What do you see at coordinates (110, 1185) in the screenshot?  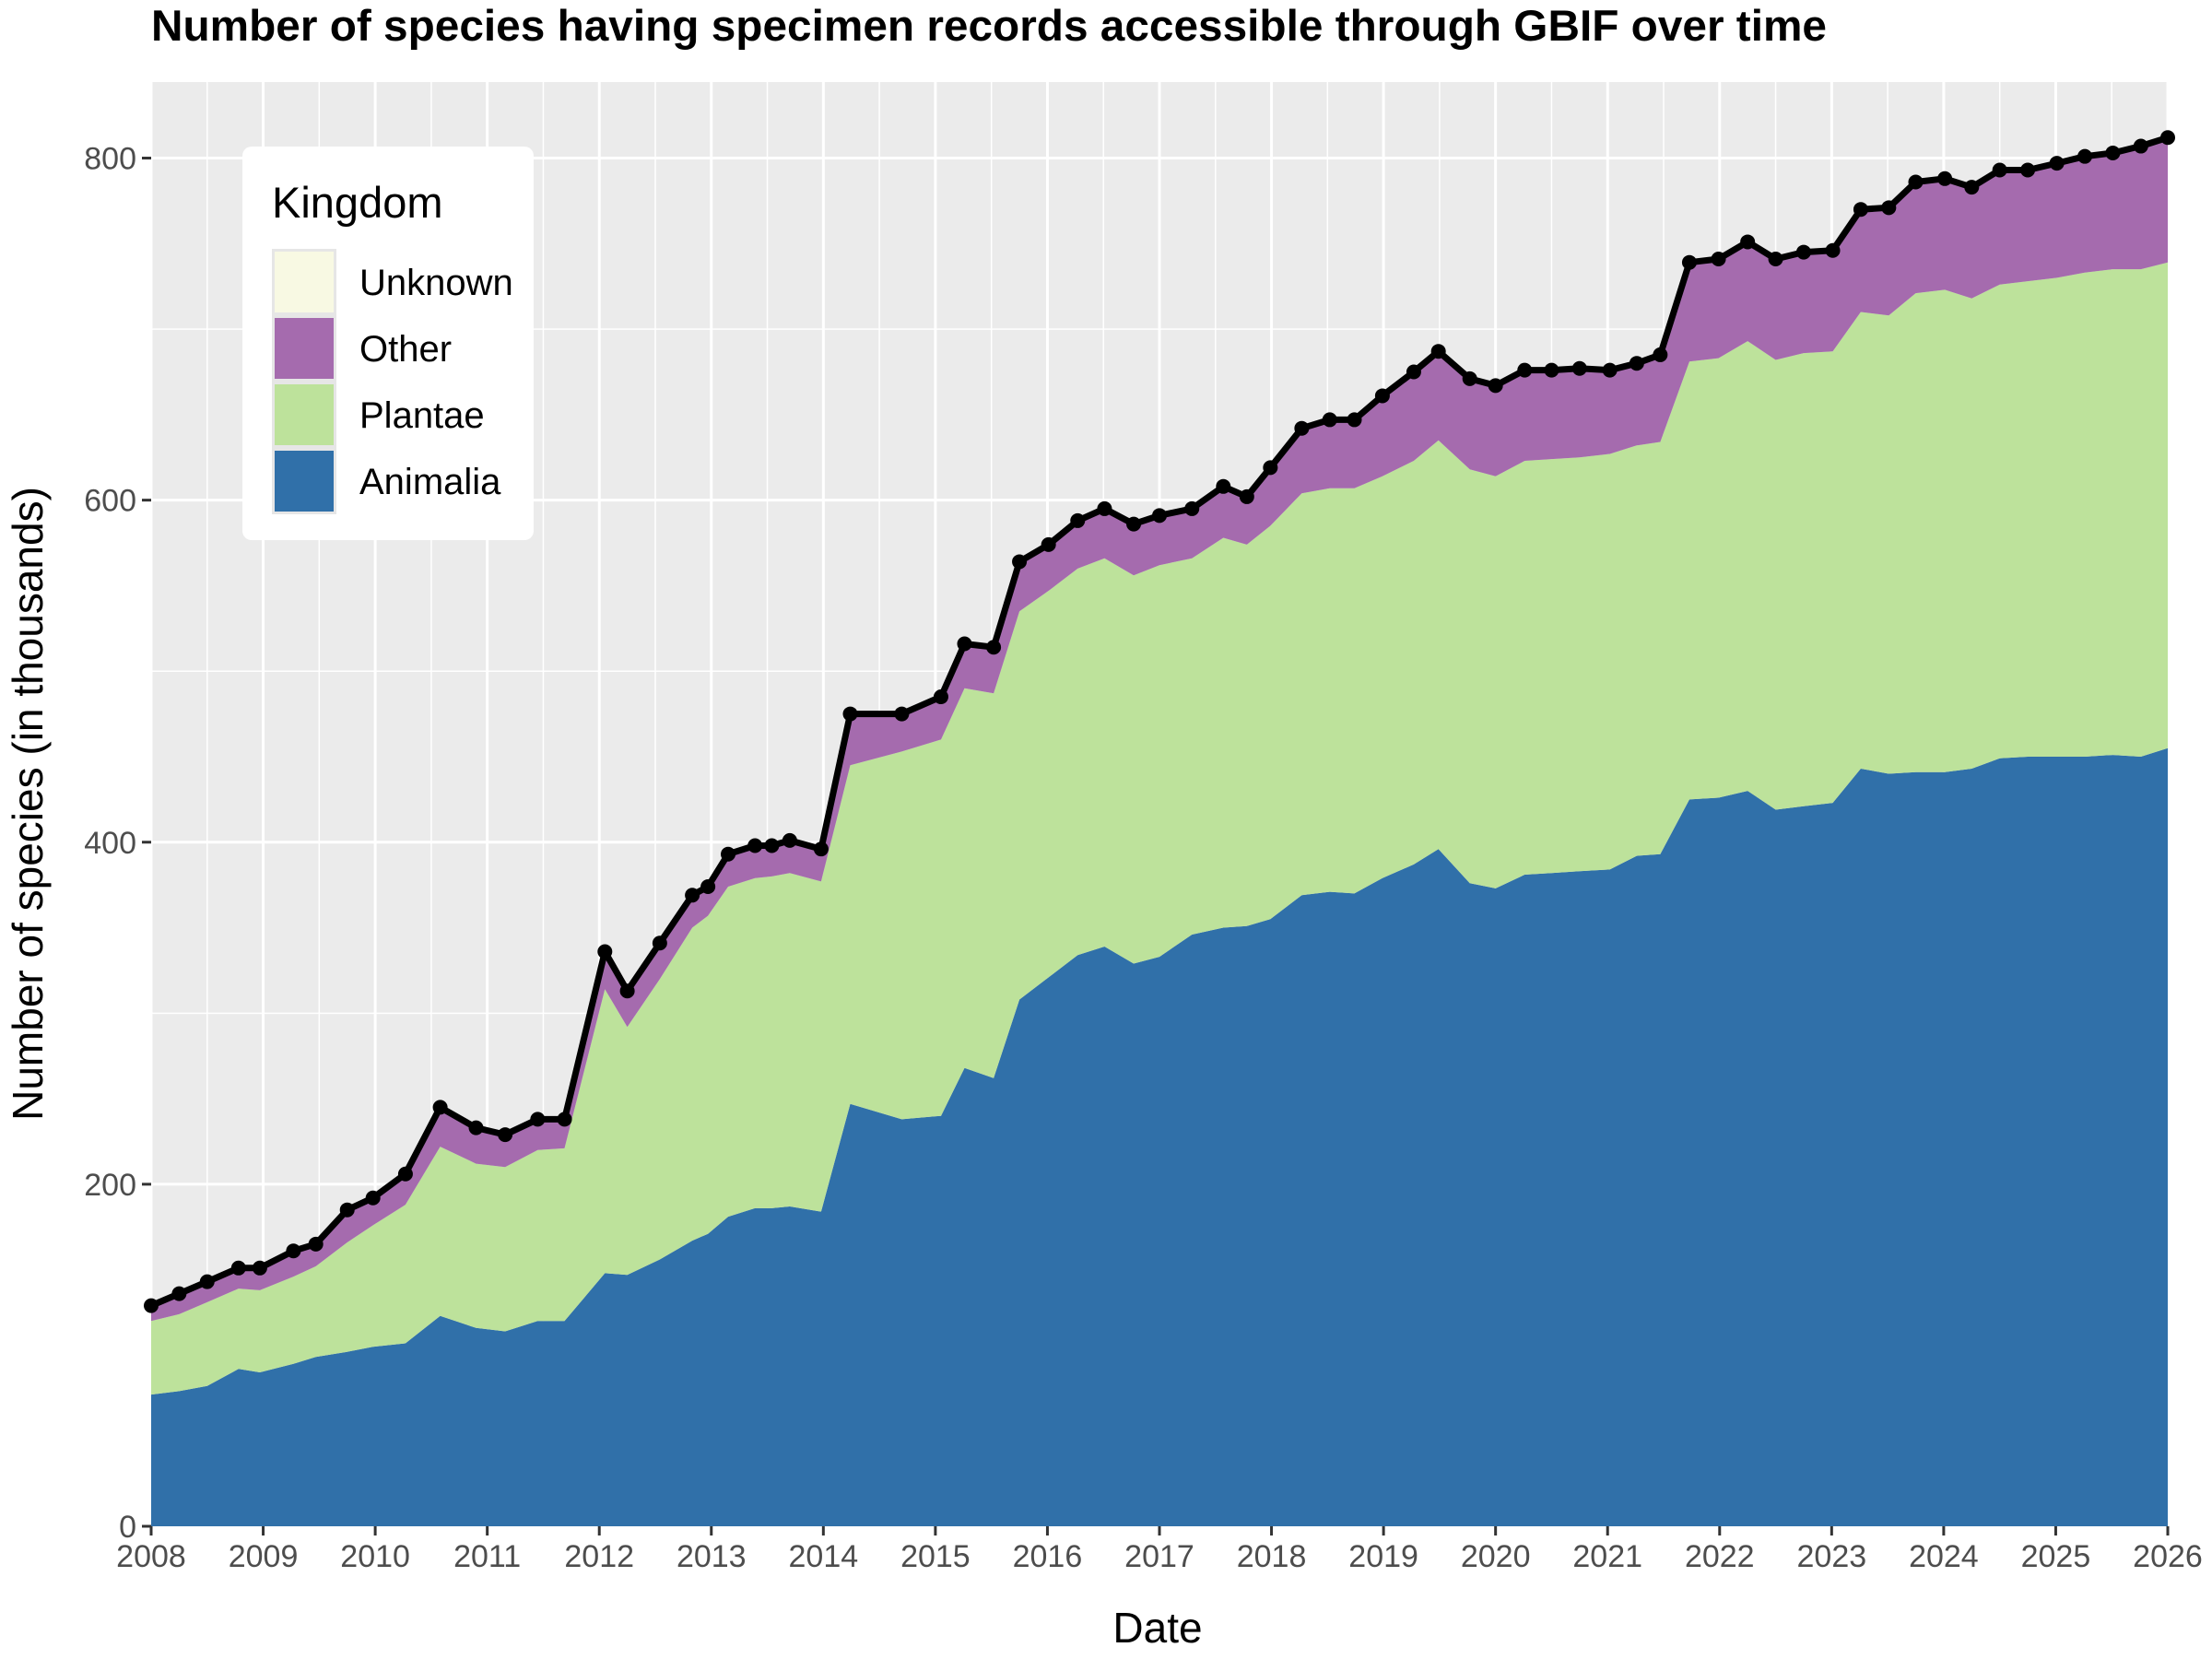 I see `y-tick-label: 200` at bounding box center [110, 1185].